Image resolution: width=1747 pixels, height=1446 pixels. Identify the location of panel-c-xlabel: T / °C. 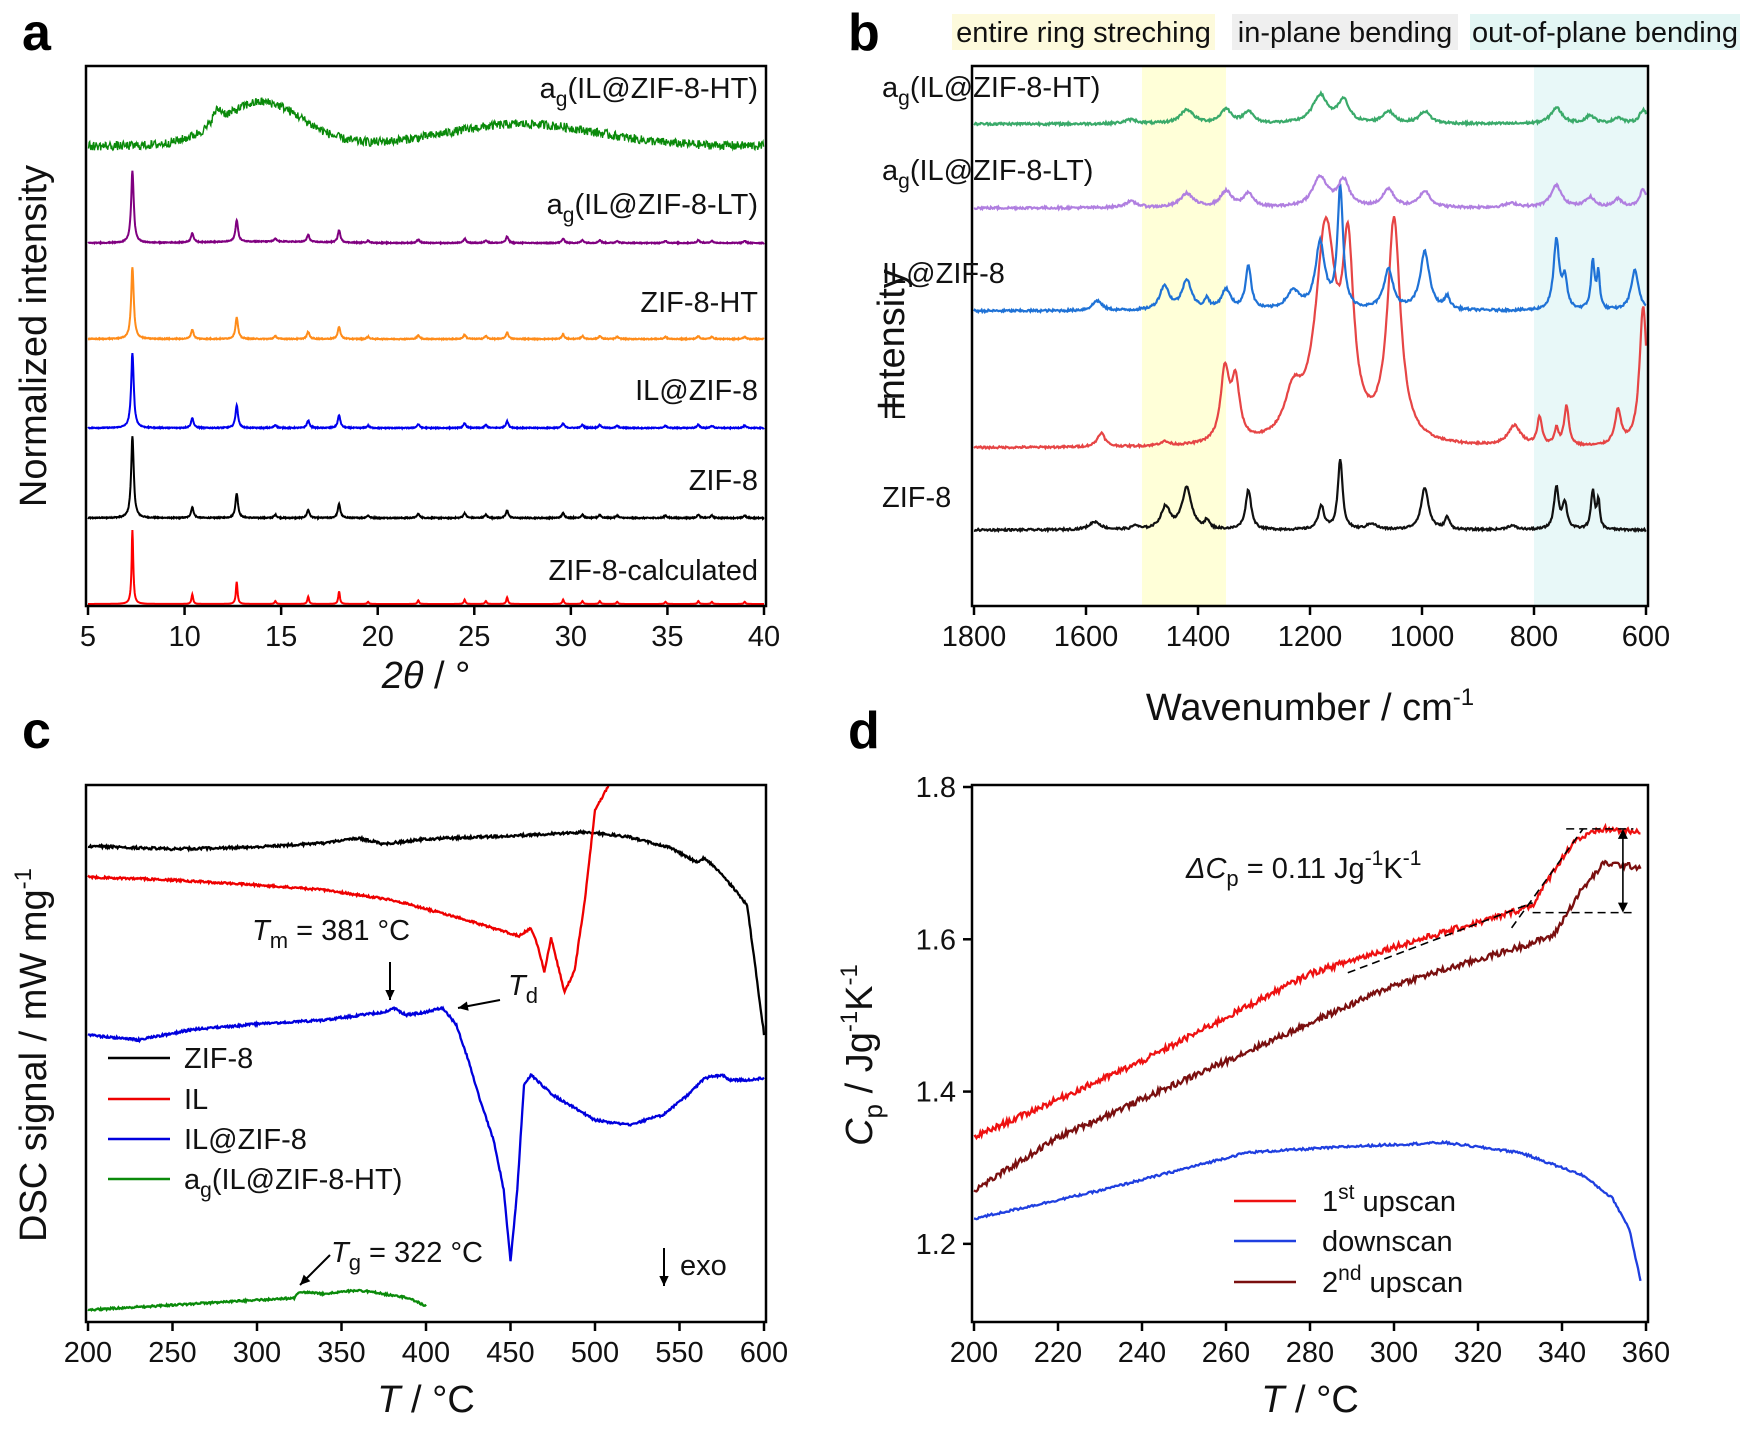
(426, 1400).